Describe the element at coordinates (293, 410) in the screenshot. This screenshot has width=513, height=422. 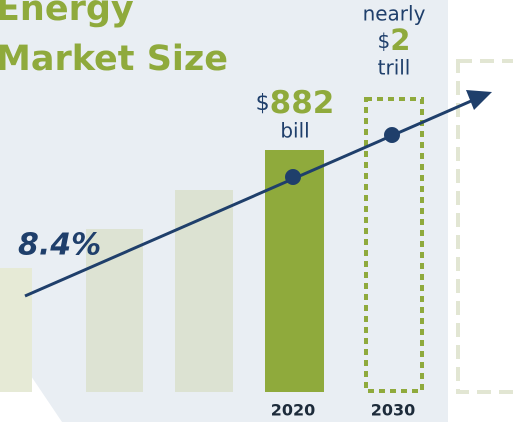
I see `year-label: 2020` at that location.